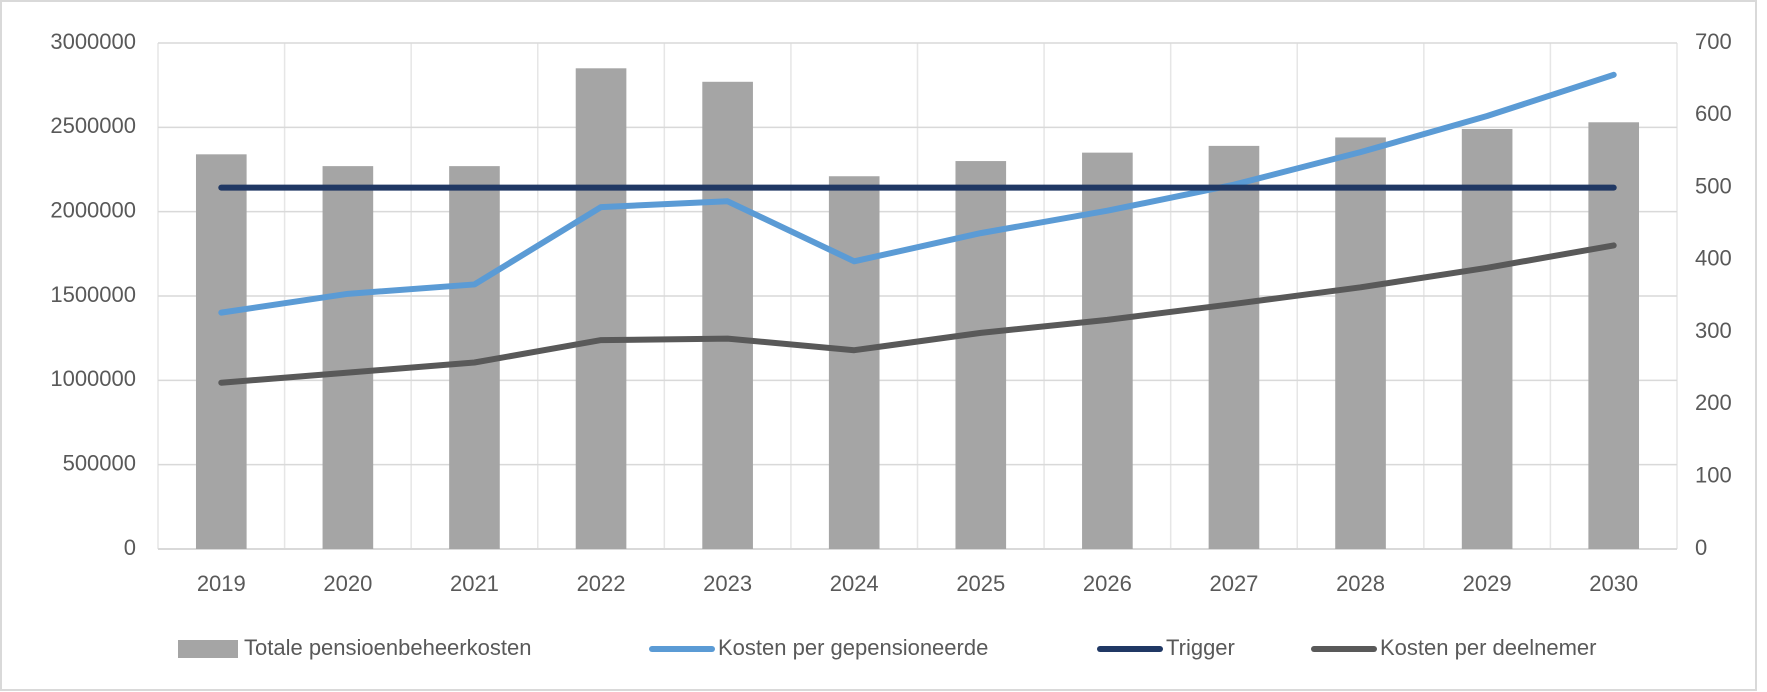 The height and width of the screenshot is (692, 1767). I want to click on y-tick-label: 2000000, so click(93, 209).